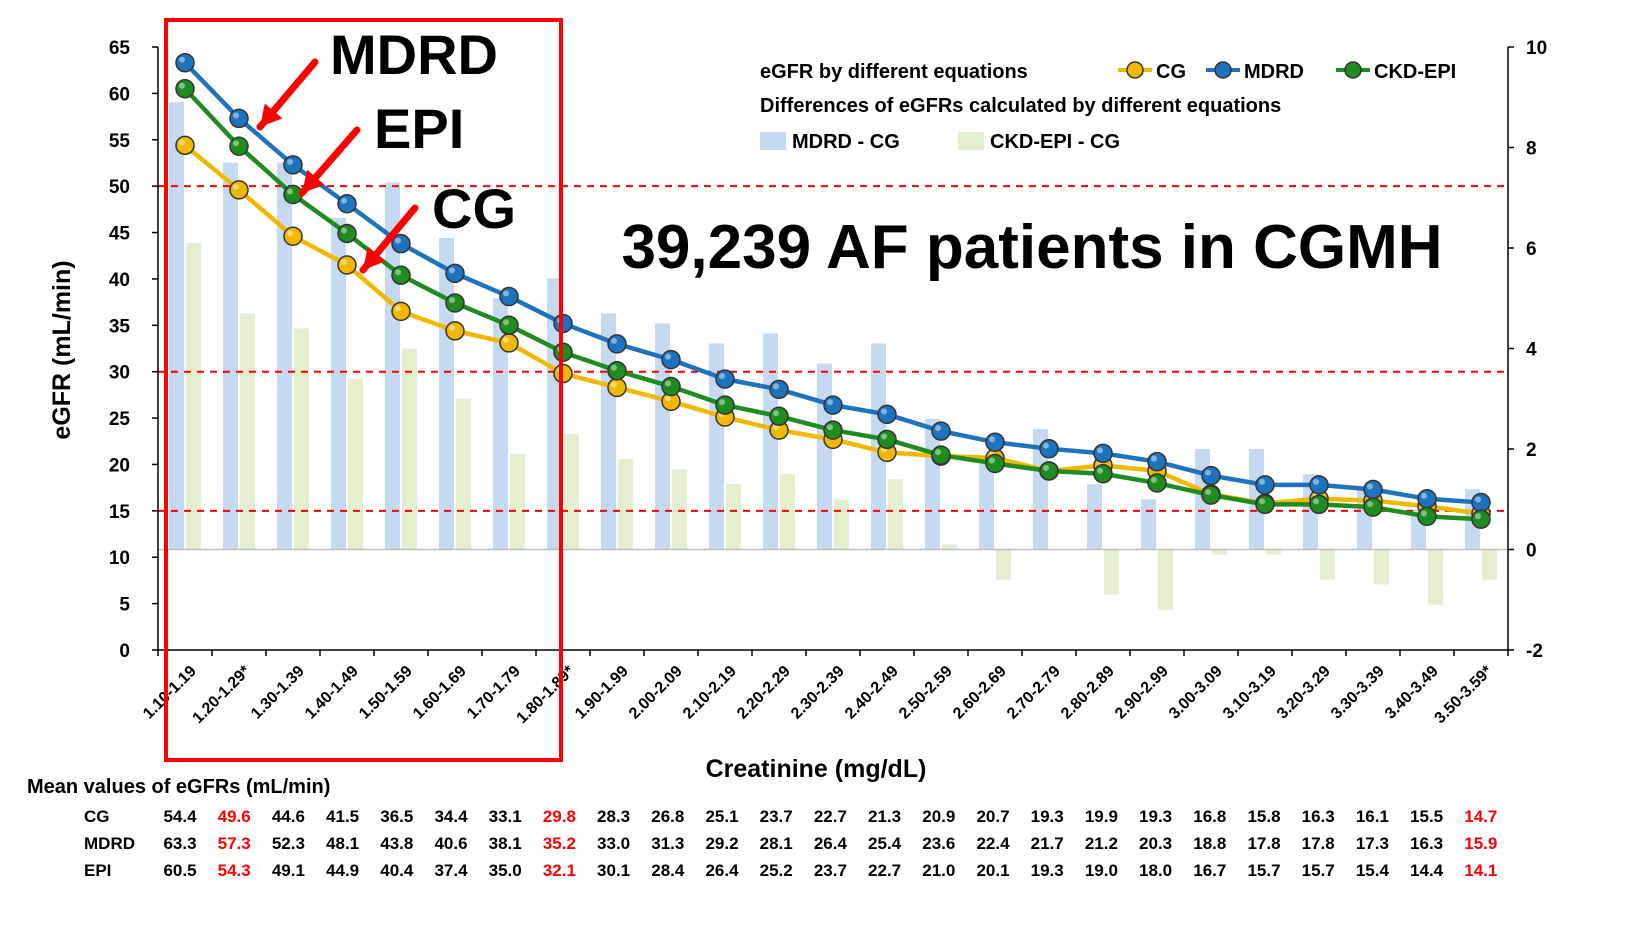 The height and width of the screenshot is (948, 1638). What do you see at coordinates (505, 870) in the screenshot?
I see `table-cell: 35.0` at bounding box center [505, 870].